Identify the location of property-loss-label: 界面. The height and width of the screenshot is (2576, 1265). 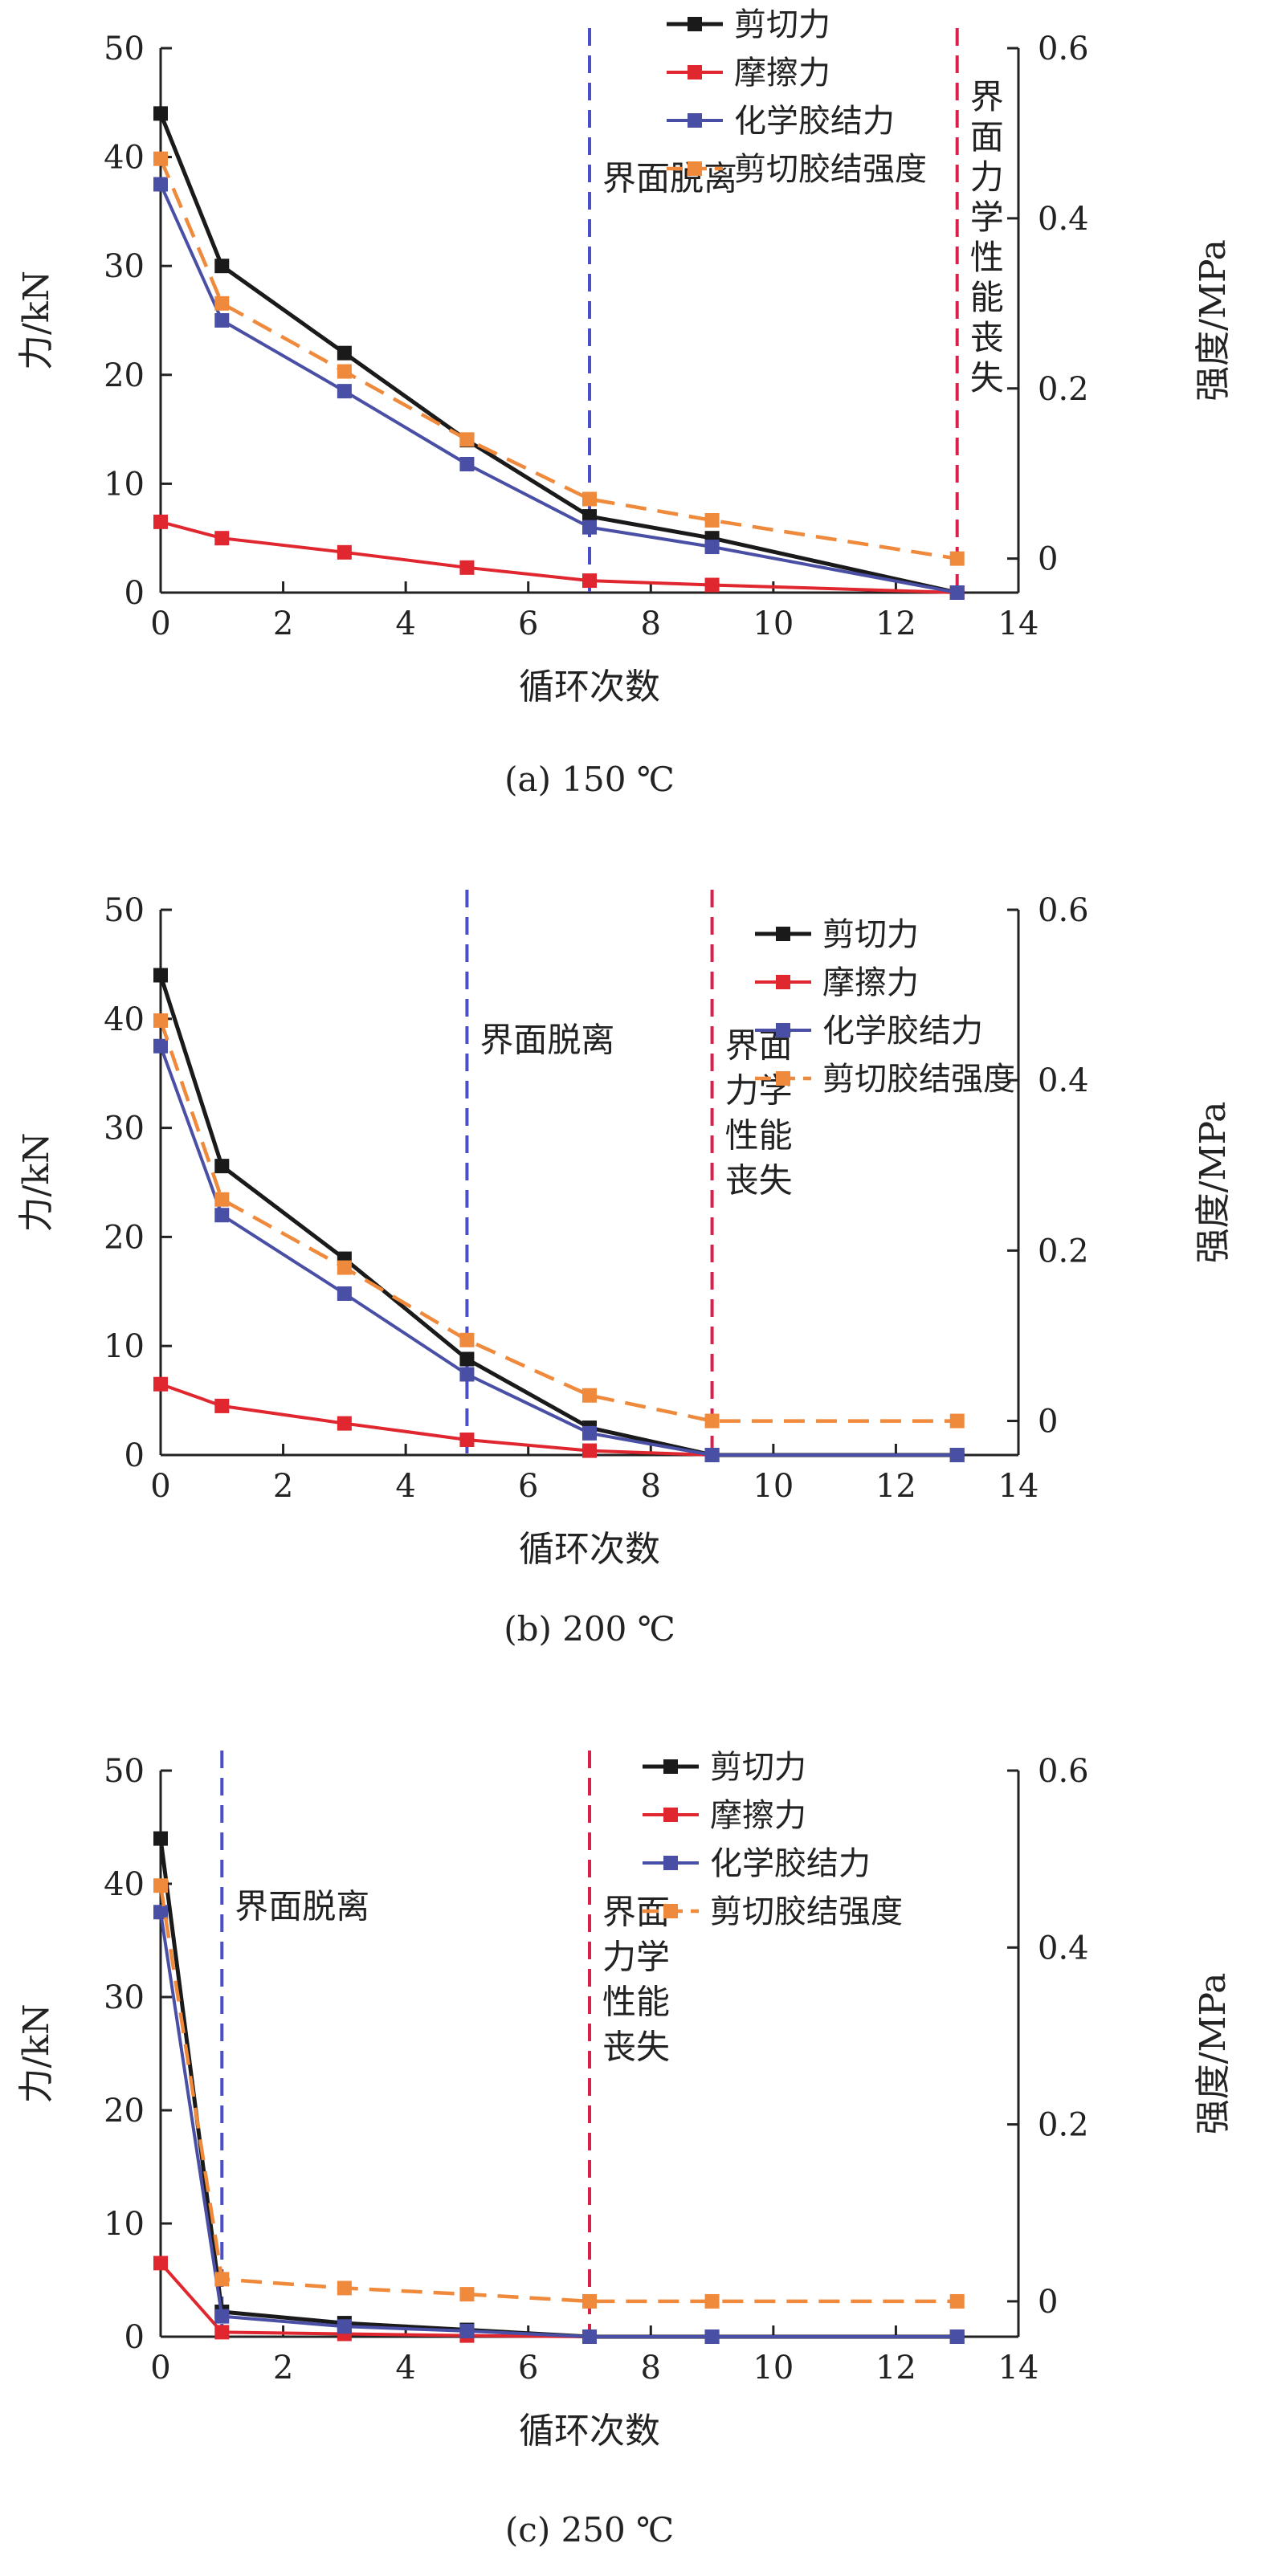
(636, 1911).